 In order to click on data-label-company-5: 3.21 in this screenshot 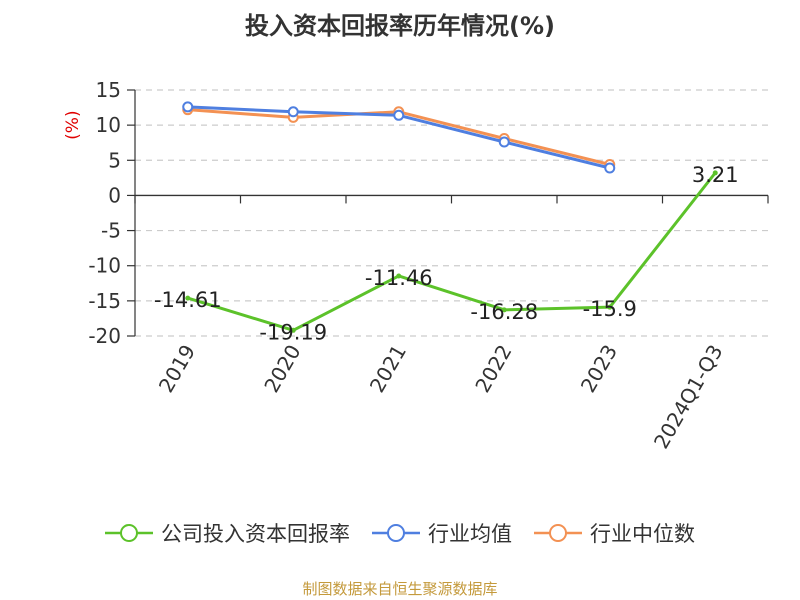, I will do `click(715, 175)`.